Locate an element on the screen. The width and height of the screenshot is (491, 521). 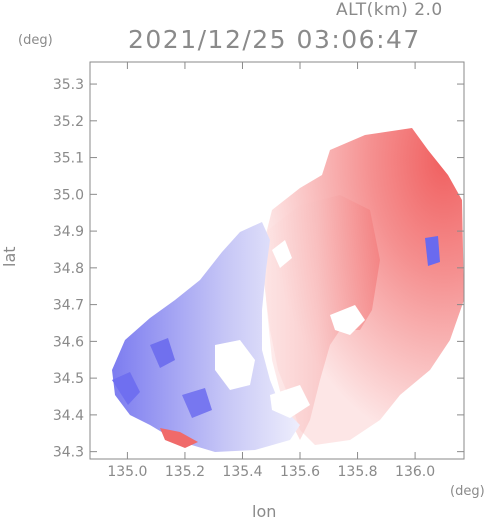
x-axis-unit: (deg) is located at coordinates (467, 491).